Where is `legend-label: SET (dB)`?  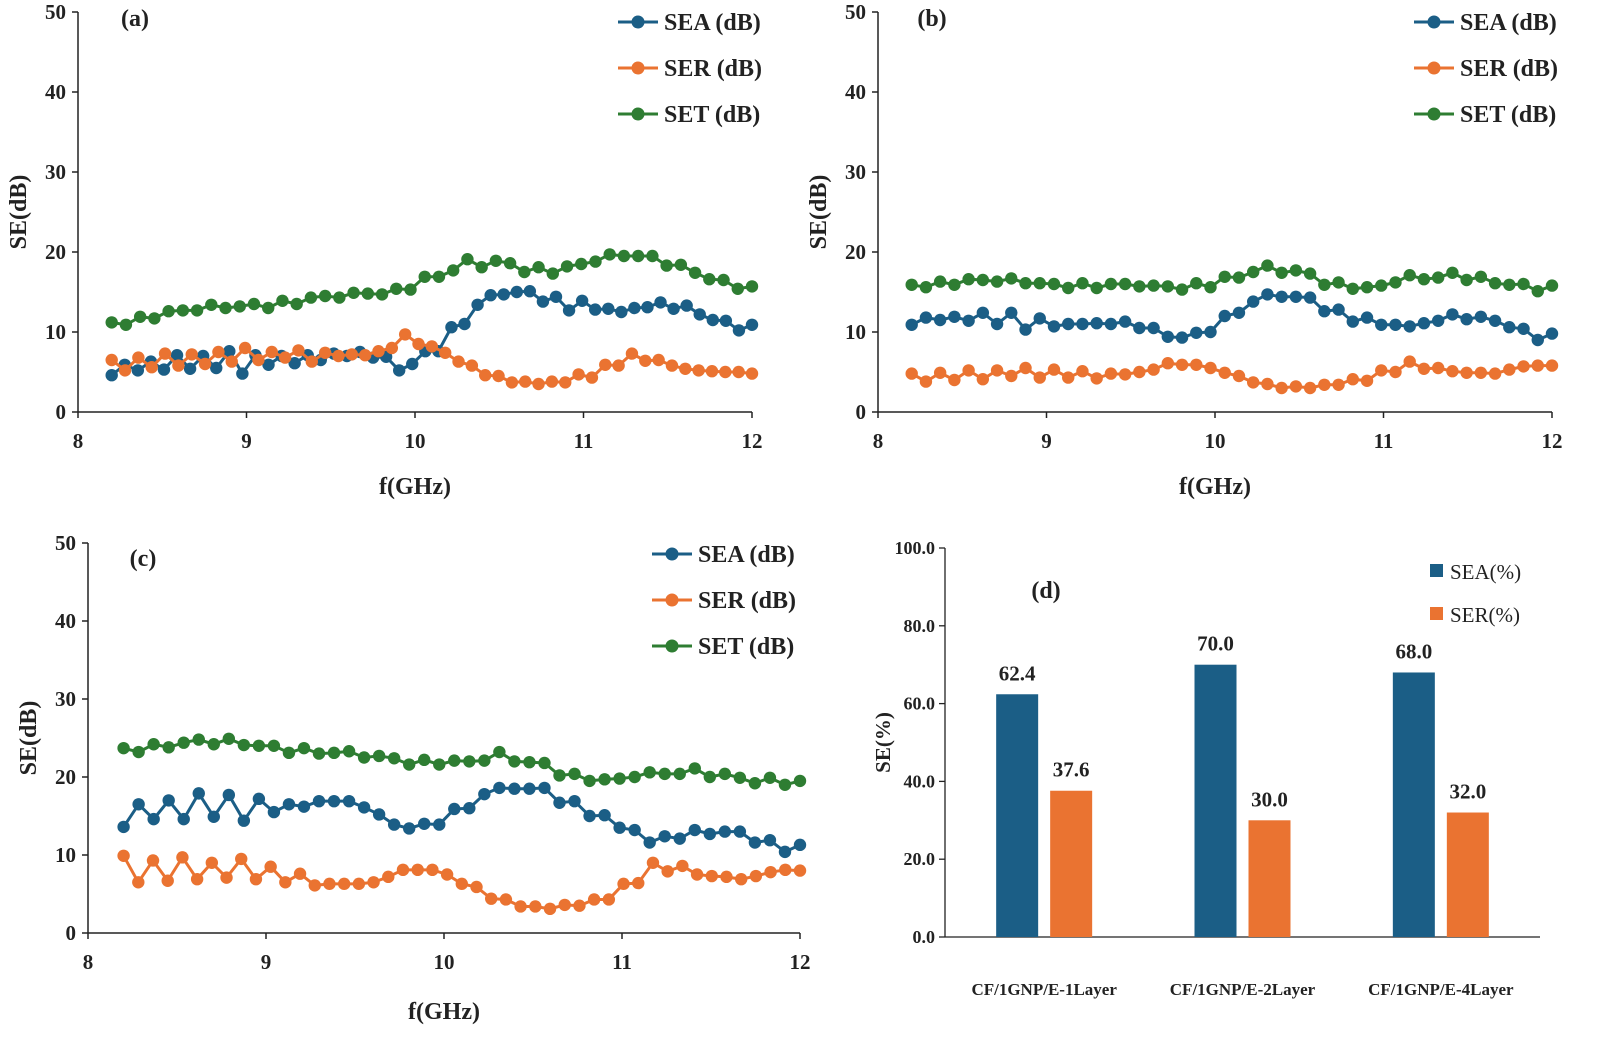 legend-label: SET (dB) is located at coordinates (1508, 115).